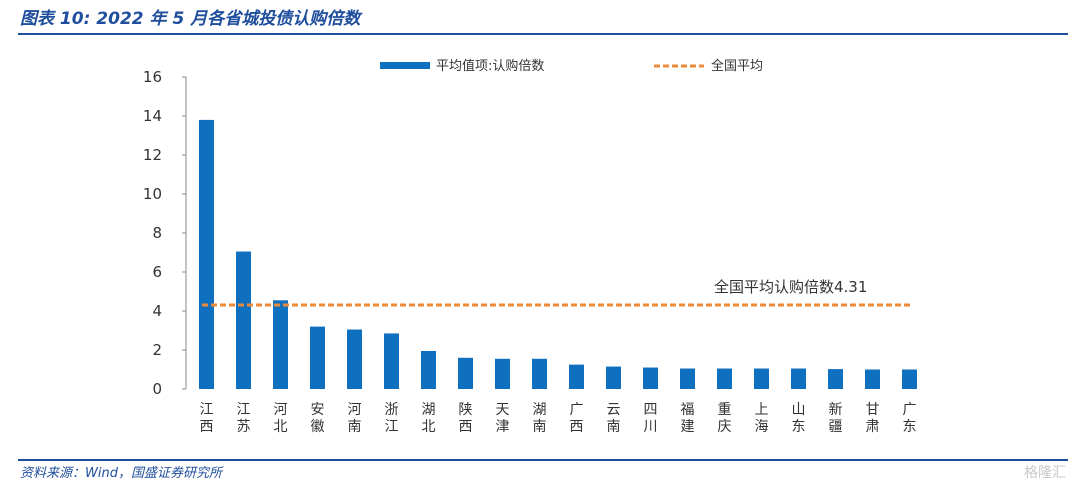  I want to click on legend: 平均值项:认购倍数 全国平均, so click(571, 66).